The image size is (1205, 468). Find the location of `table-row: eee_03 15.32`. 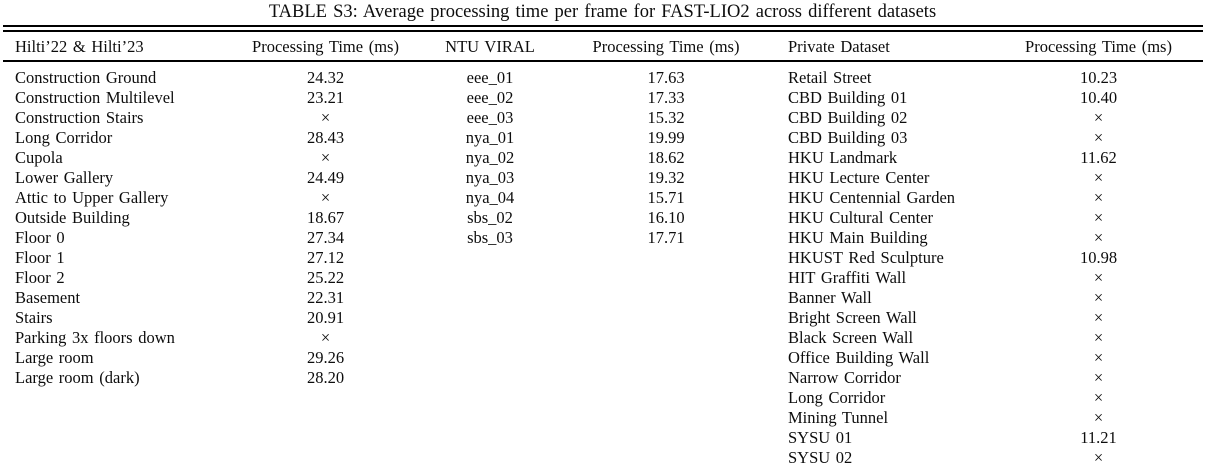

table-row: eee_03 15.32 is located at coordinates (594, 118).